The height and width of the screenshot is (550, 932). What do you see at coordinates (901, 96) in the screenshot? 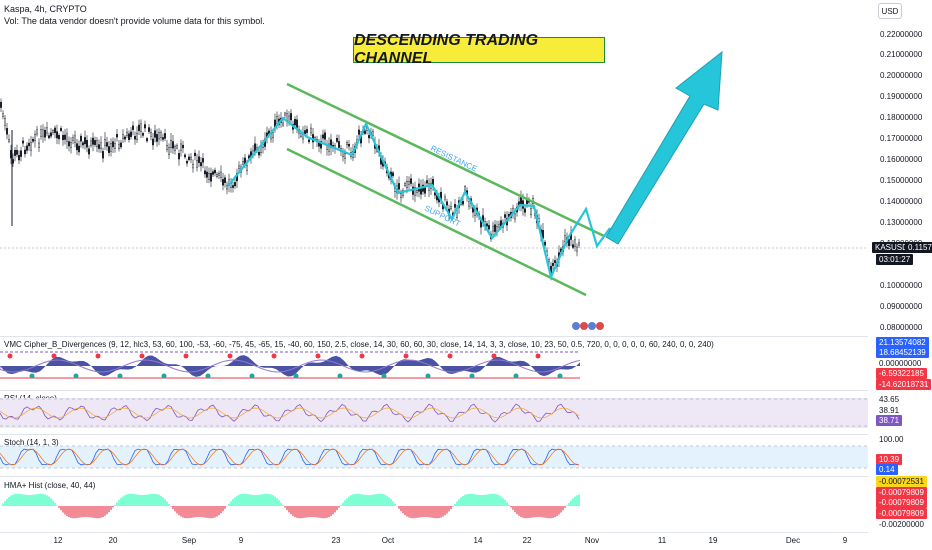
I see `price-axis-label: 0.19000000` at bounding box center [901, 96].